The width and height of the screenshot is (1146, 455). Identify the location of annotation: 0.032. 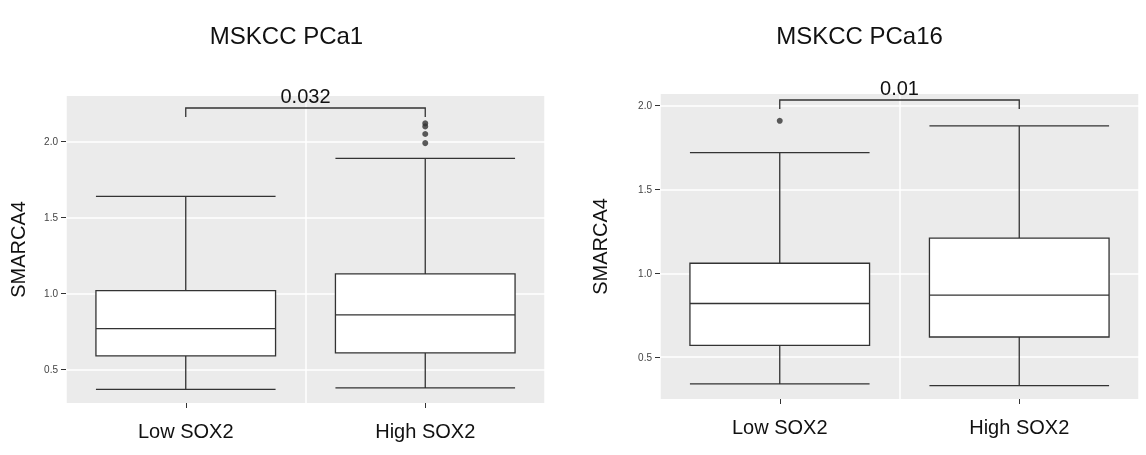
(305, 96).